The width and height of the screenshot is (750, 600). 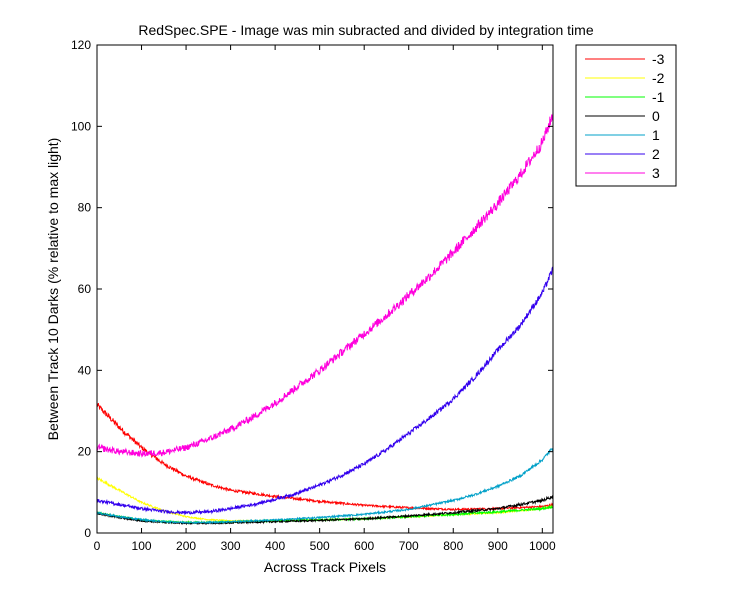 What do you see at coordinates (97, 546) in the screenshot?
I see `x-tick-label: 0` at bounding box center [97, 546].